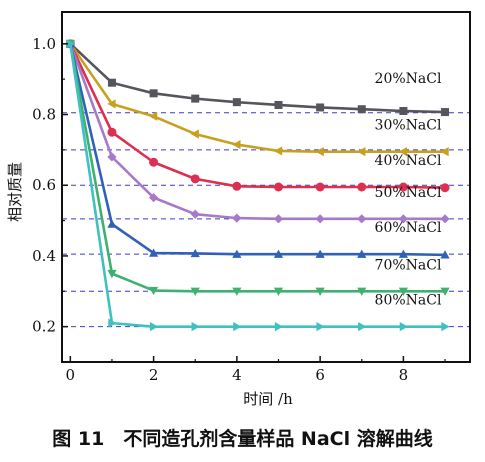 The width and height of the screenshot is (485, 462). What do you see at coordinates (408, 193) in the screenshot?
I see `series-label: 50%NaCl` at bounding box center [408, 193].